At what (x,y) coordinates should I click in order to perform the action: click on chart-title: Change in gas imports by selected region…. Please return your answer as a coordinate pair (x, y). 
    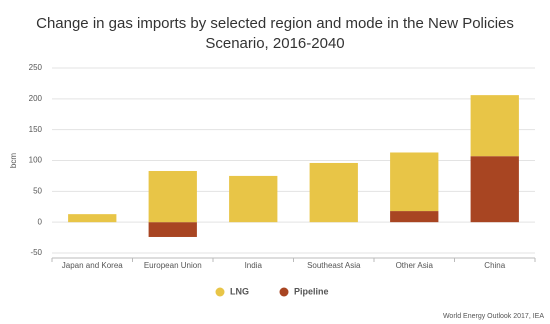
    Looking at the image, I should click on (275, 33).